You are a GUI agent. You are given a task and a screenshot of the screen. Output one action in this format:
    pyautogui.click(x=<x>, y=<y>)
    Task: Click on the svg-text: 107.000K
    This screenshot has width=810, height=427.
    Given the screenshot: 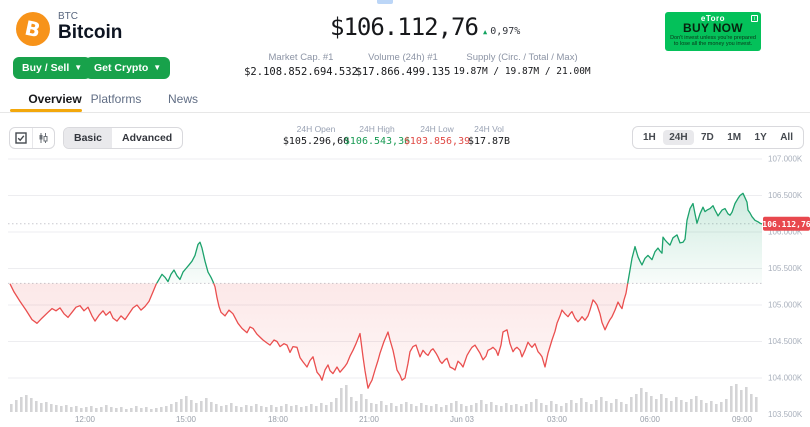 What is the action you would take?
    pyautogui.click(x=785, y=159)
    